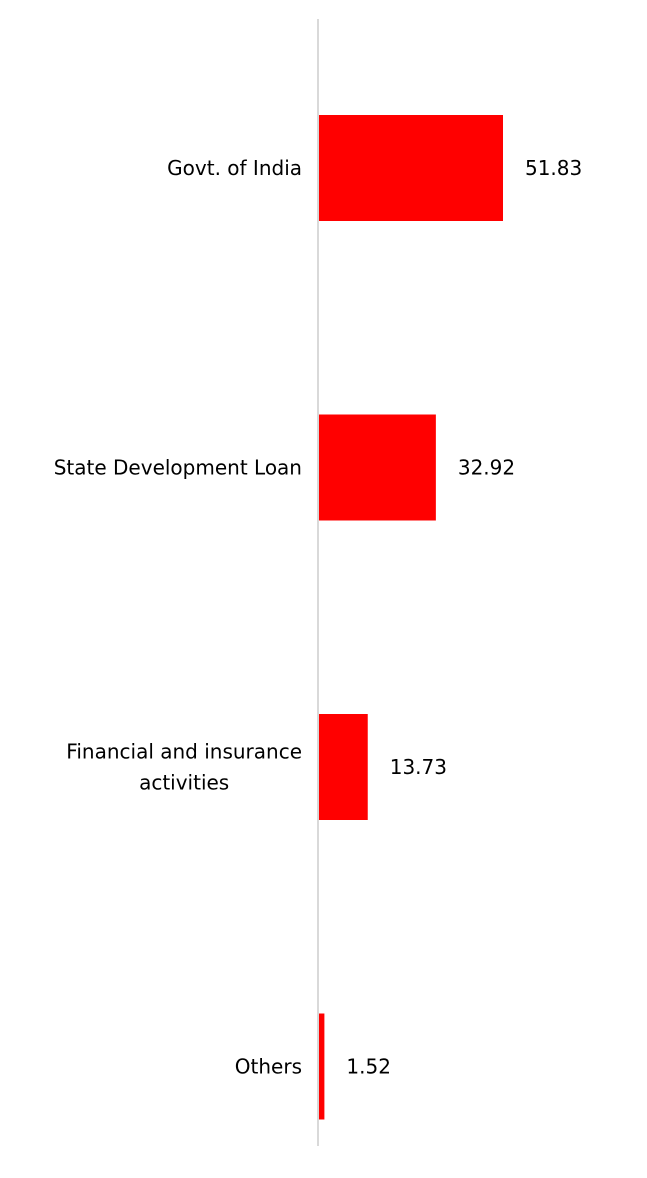  Describe the element at coordinates (268, 1067) in the screenshot. I see `category-label-3: Others` at that location.